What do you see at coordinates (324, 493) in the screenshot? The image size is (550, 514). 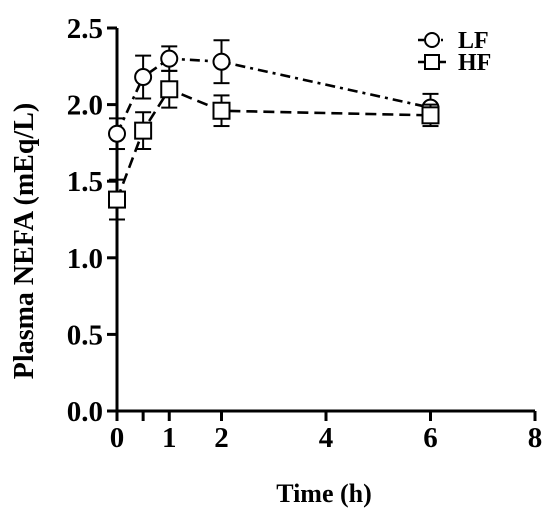 I see `x-axis-title: Time (h)` at bounding box center [324, 493].